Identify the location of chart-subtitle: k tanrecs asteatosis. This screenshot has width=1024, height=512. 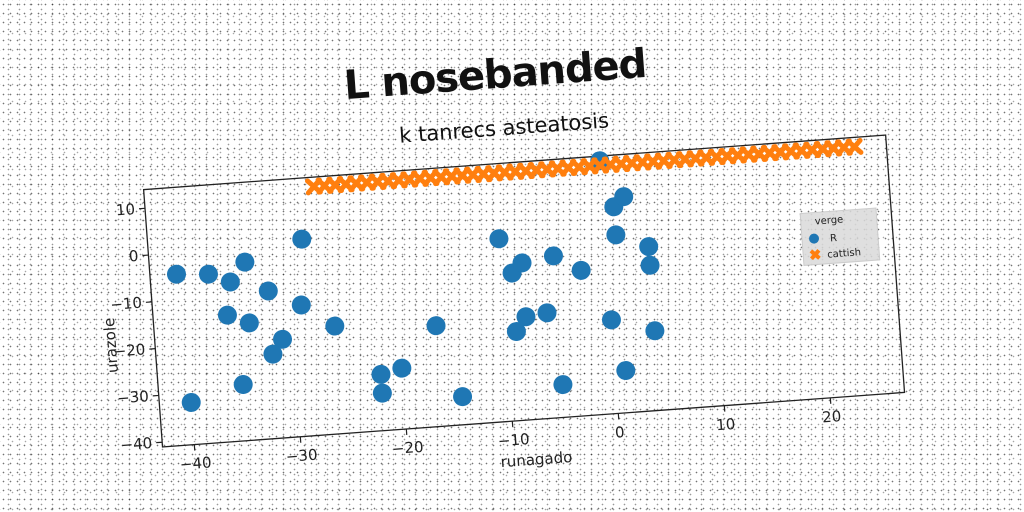
(503, 127).